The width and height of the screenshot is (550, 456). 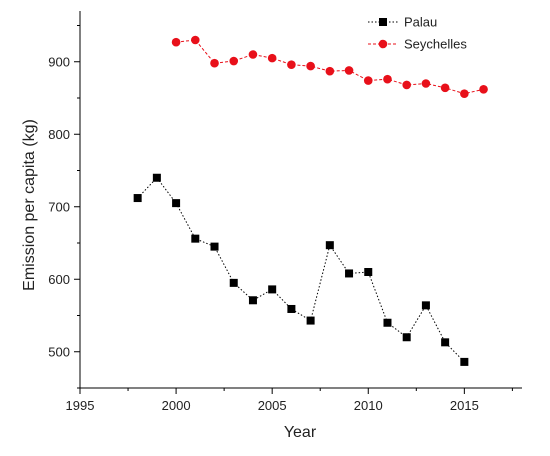 I want to click on series-seychelles, so click(x=329, y=66).